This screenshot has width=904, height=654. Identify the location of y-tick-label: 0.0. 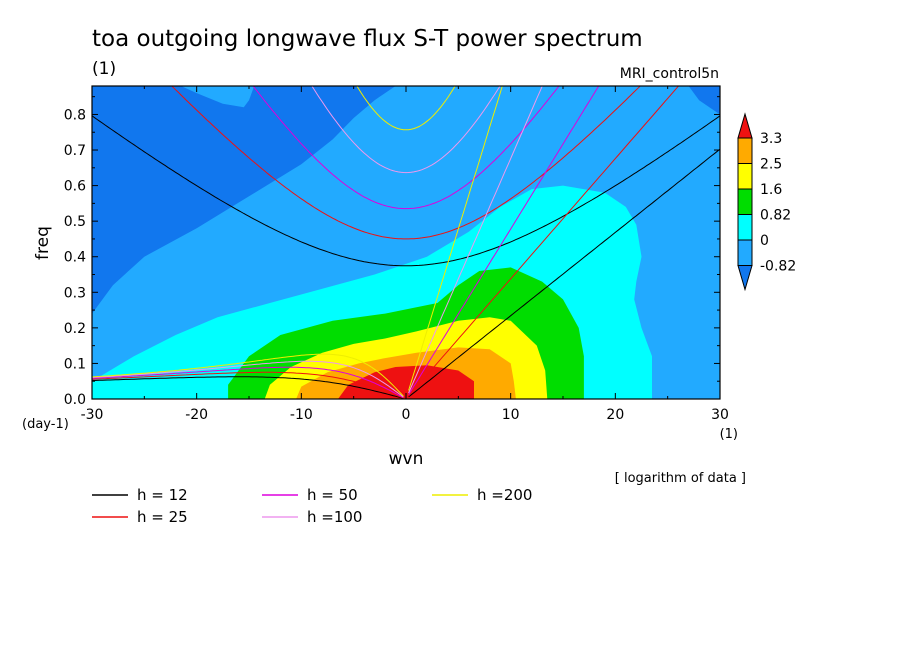
(75, 400).